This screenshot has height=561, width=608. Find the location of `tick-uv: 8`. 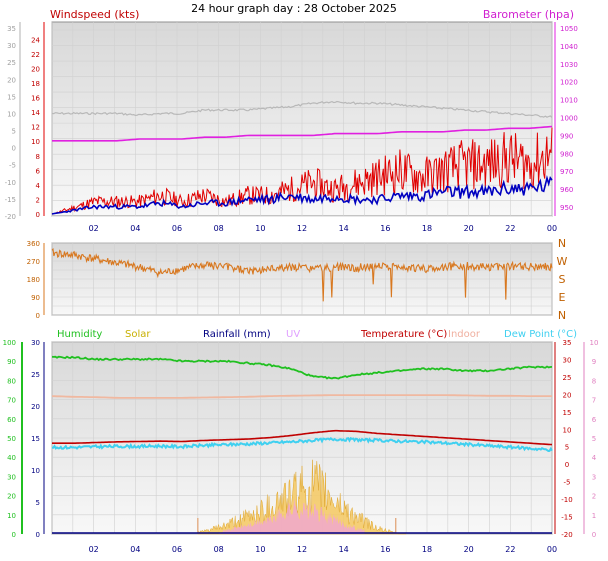

tick-uv: 8 is located at coordinates (594, 381).